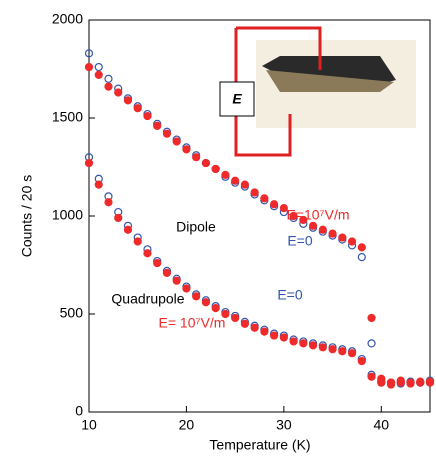 This screenshot has width=436, height=464. What do you see at coordinates (147, 299) in the screenshot?
I see `annotation: Quadrupole` at bounding box center [147, 299].